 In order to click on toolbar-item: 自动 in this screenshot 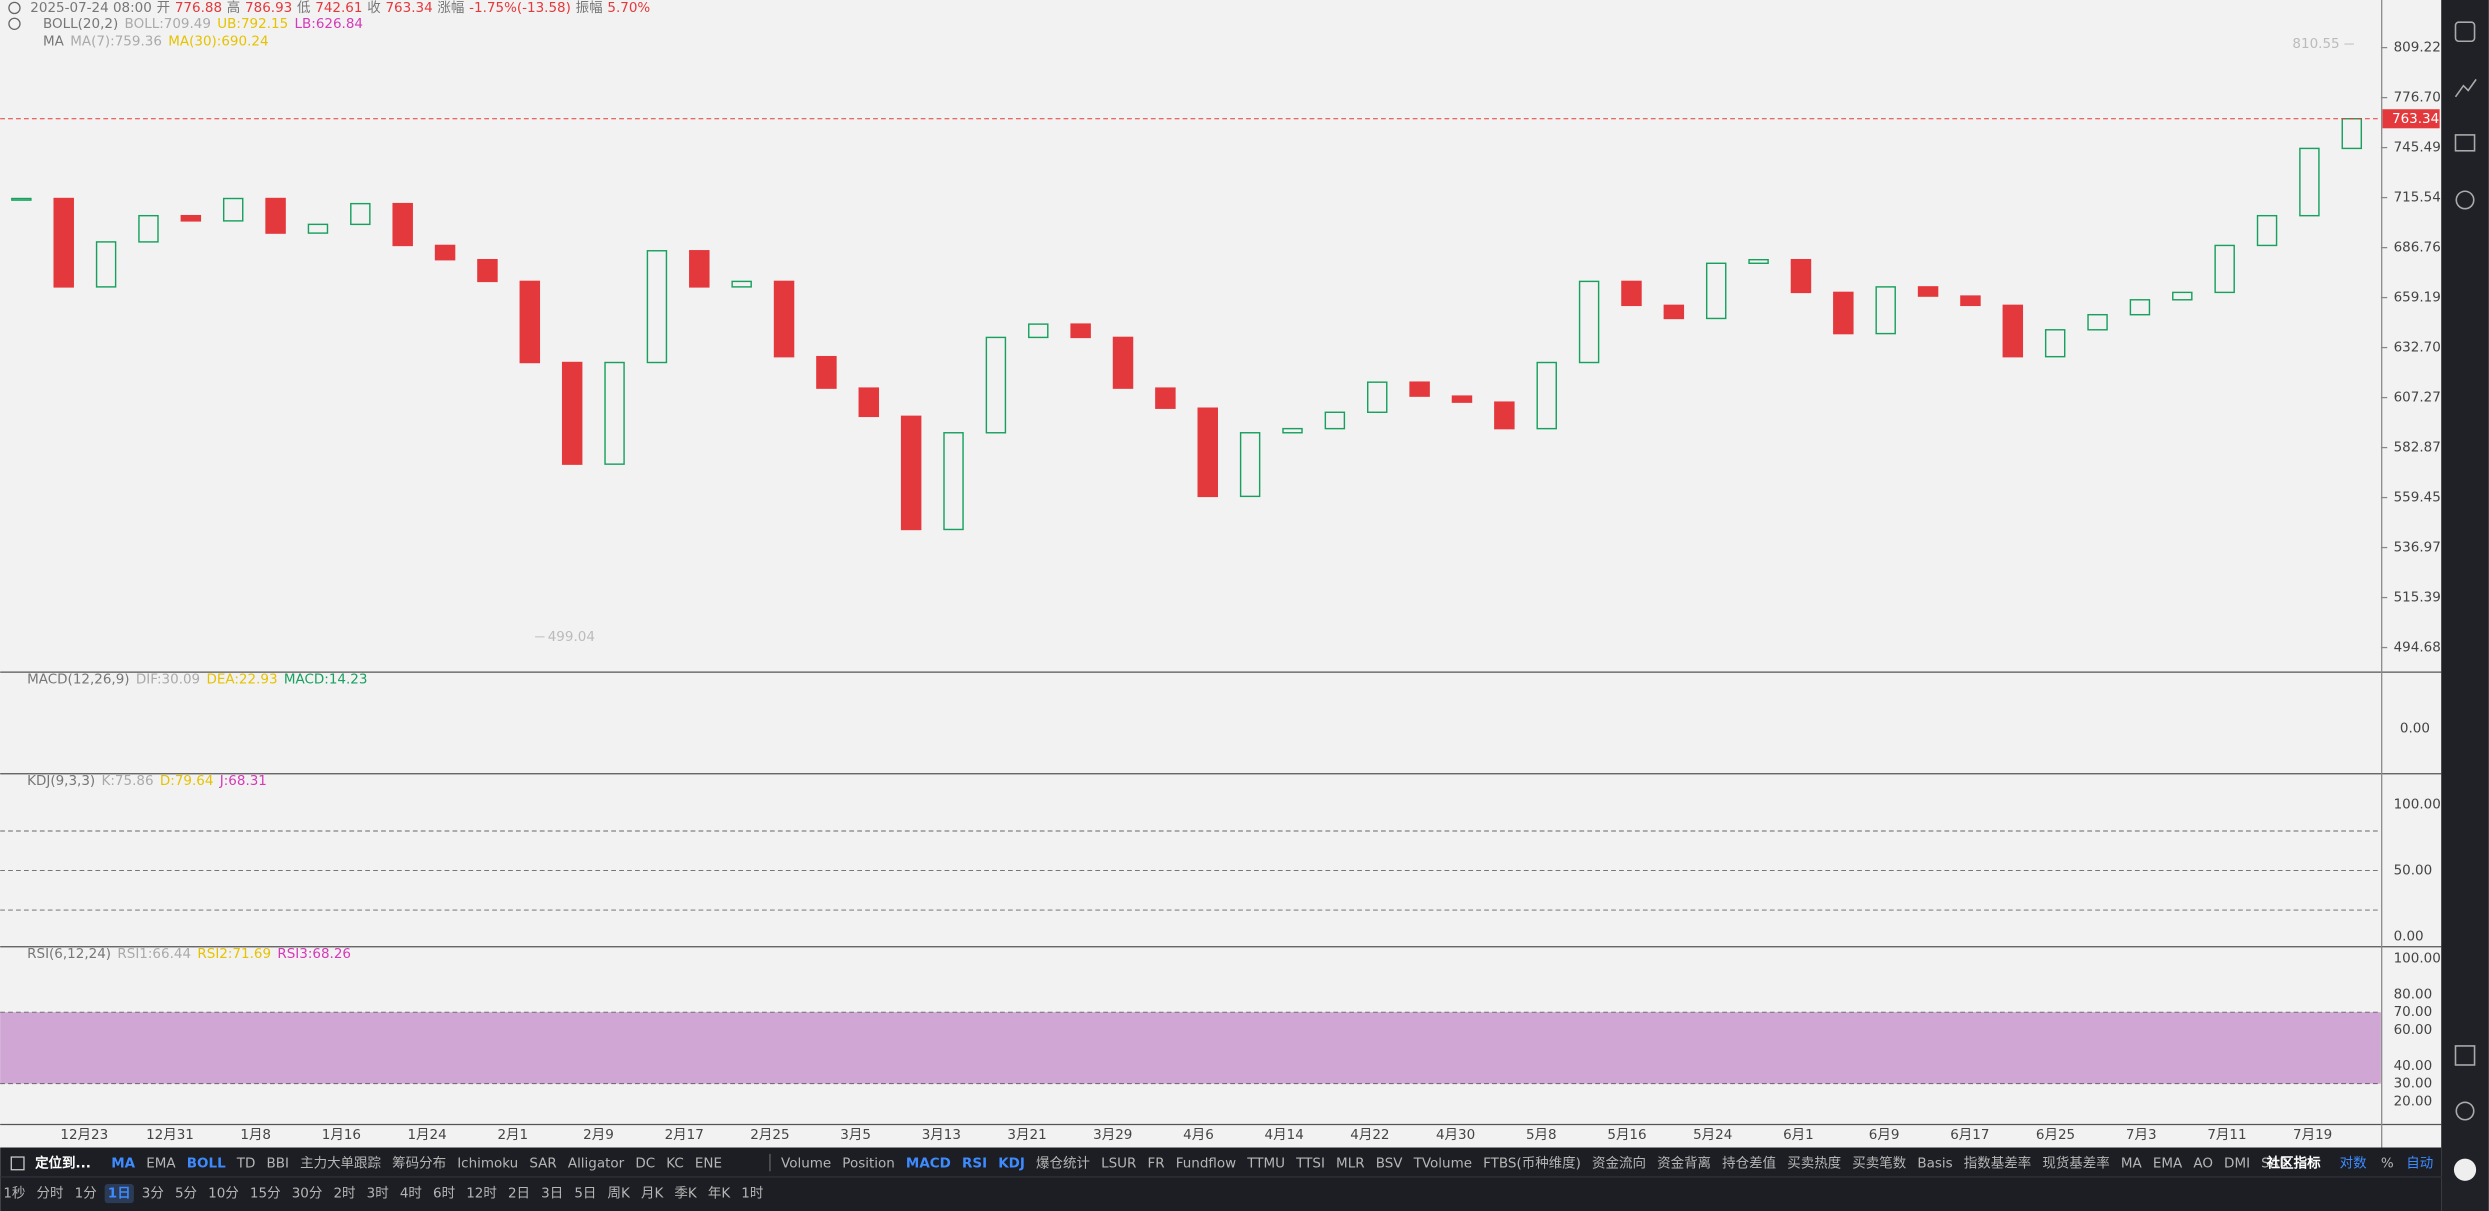, I will do `click(2419, 1163)`.